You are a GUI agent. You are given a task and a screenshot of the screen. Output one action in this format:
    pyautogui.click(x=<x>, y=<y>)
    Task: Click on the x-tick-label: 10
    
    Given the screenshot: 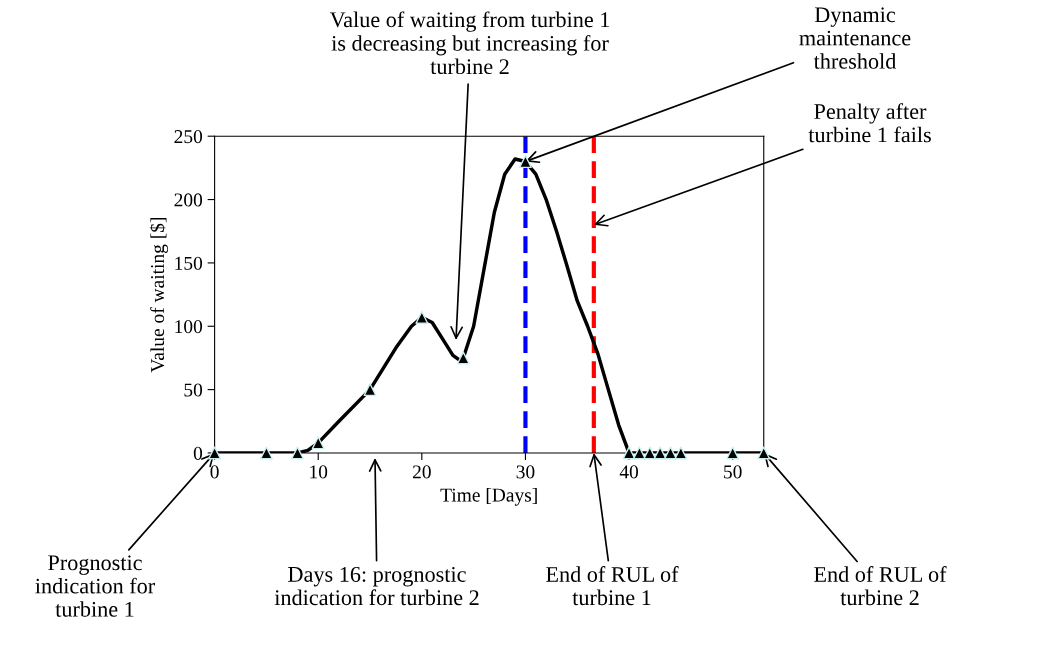 What is the action you would take?
    pyautogui.click(x=319, y=472)
    